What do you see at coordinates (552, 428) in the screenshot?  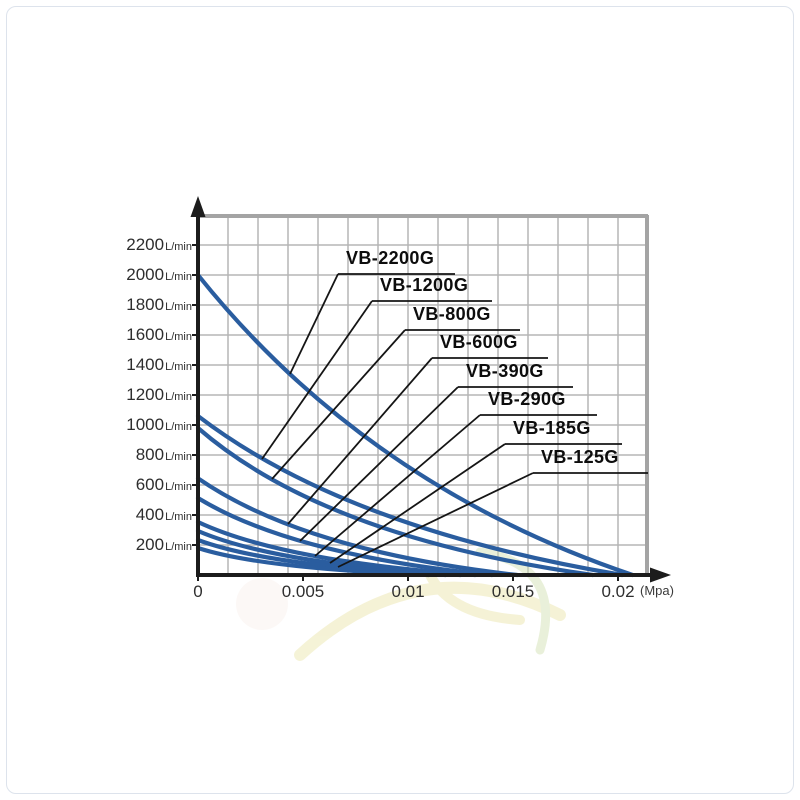 I see `series-label-VB-185G: VB-185G` at bounding box center [552, 428].